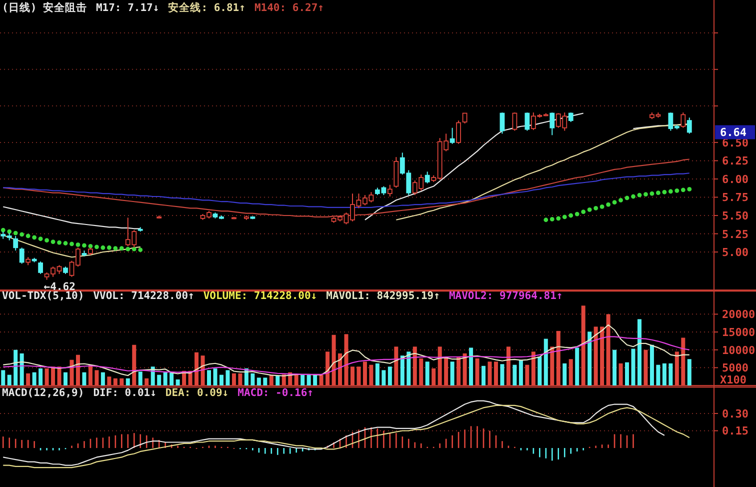 This screenshot has height=487, width=756. Describe the element at coordinates (733, 133) in the screenshot. I see `text: 6.64` at that location.